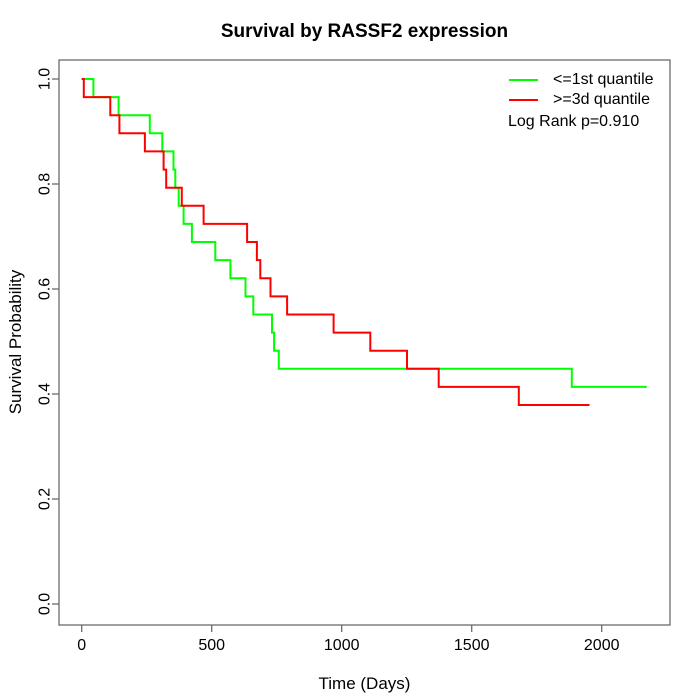 This screenshot has height=700, width=700. What do you see at coordinates (45, 289) in the screenshot?
I see `y-tick-label: 0.6` at bounding box center [45, 289].